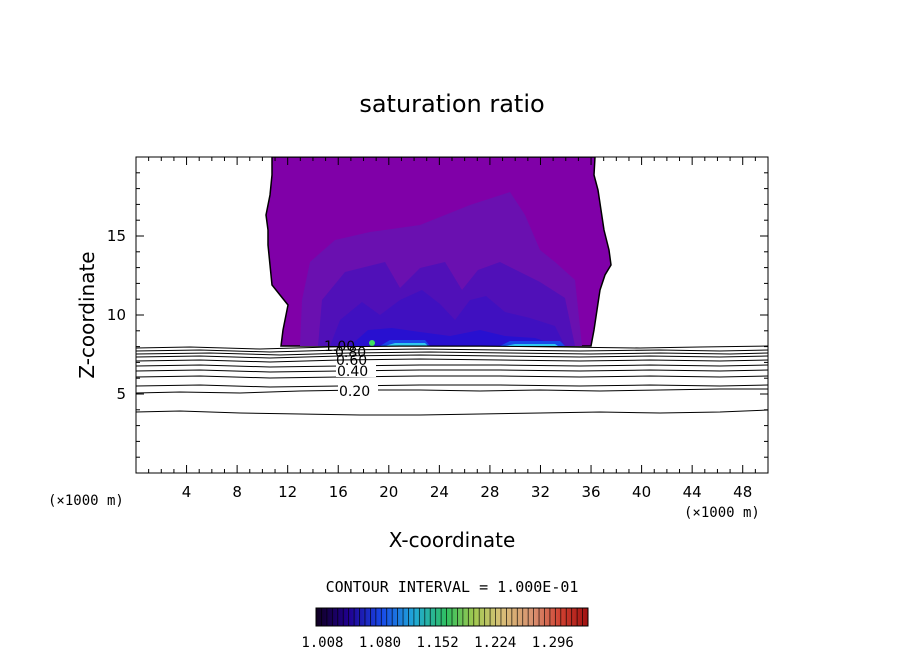 The height and width of the screenshot is (654, 904). I want to click on colorbar-tick-label: 1.080, so click(380, 643).